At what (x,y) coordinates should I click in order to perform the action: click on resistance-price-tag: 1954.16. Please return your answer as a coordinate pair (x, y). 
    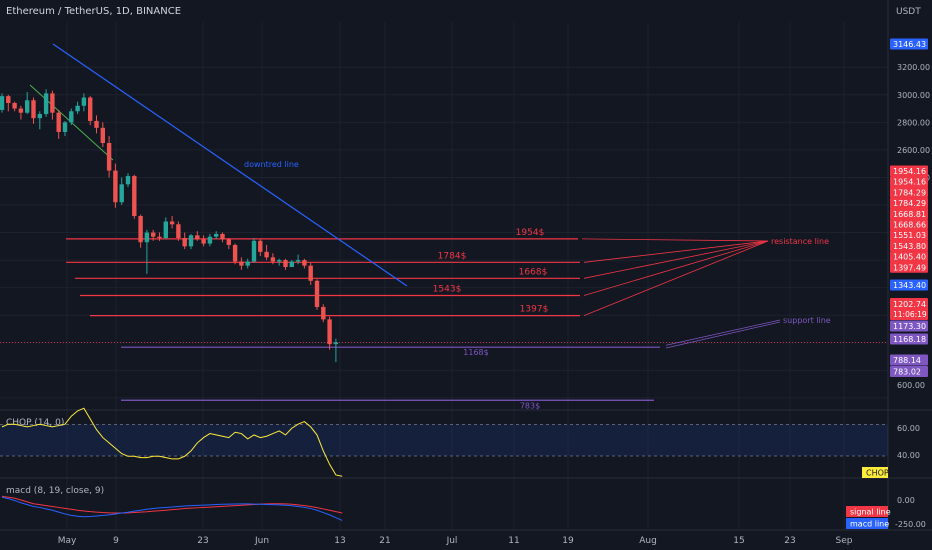
    Looking at the image, I should click on (909, 182).